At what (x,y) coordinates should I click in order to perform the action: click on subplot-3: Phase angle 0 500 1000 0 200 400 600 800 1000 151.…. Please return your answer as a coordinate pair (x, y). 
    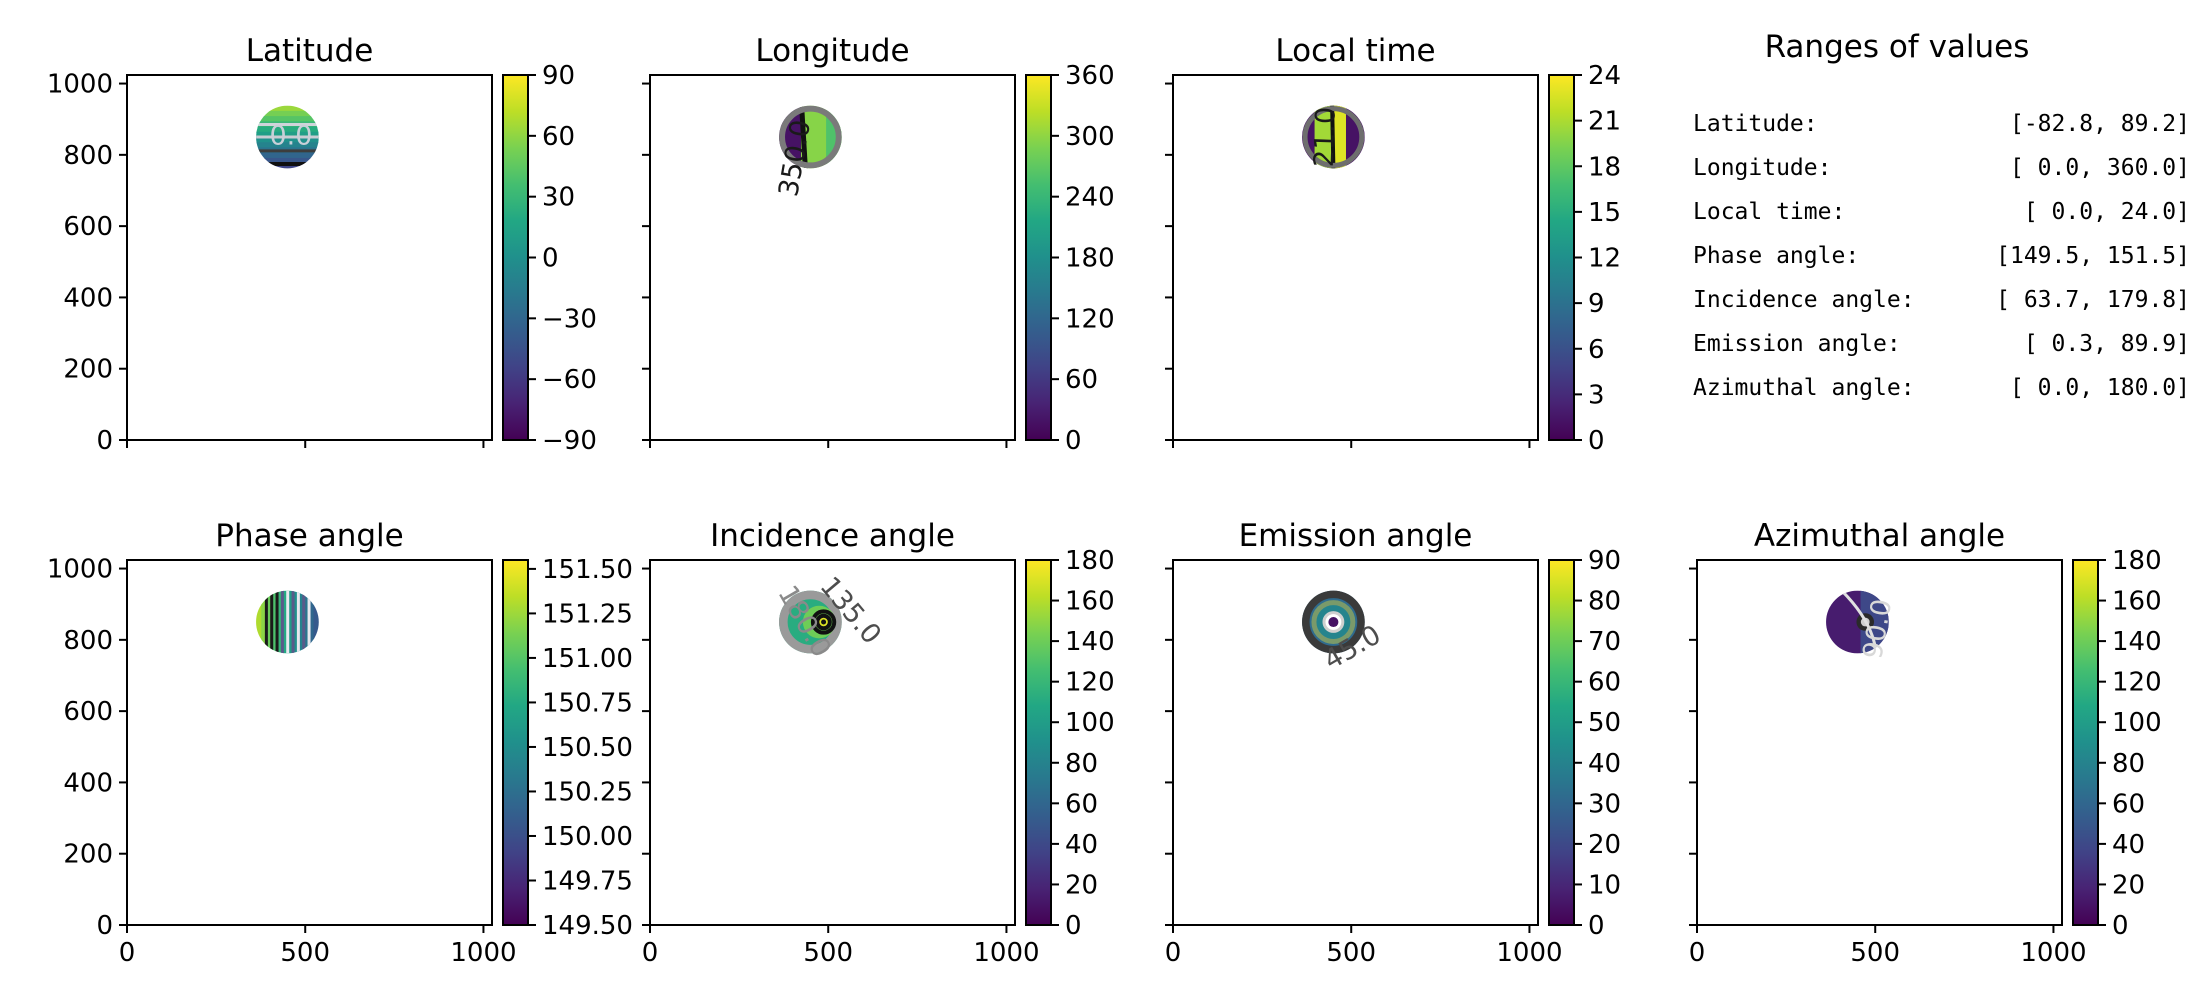
    Looking at the image, I should click on (340, 743).